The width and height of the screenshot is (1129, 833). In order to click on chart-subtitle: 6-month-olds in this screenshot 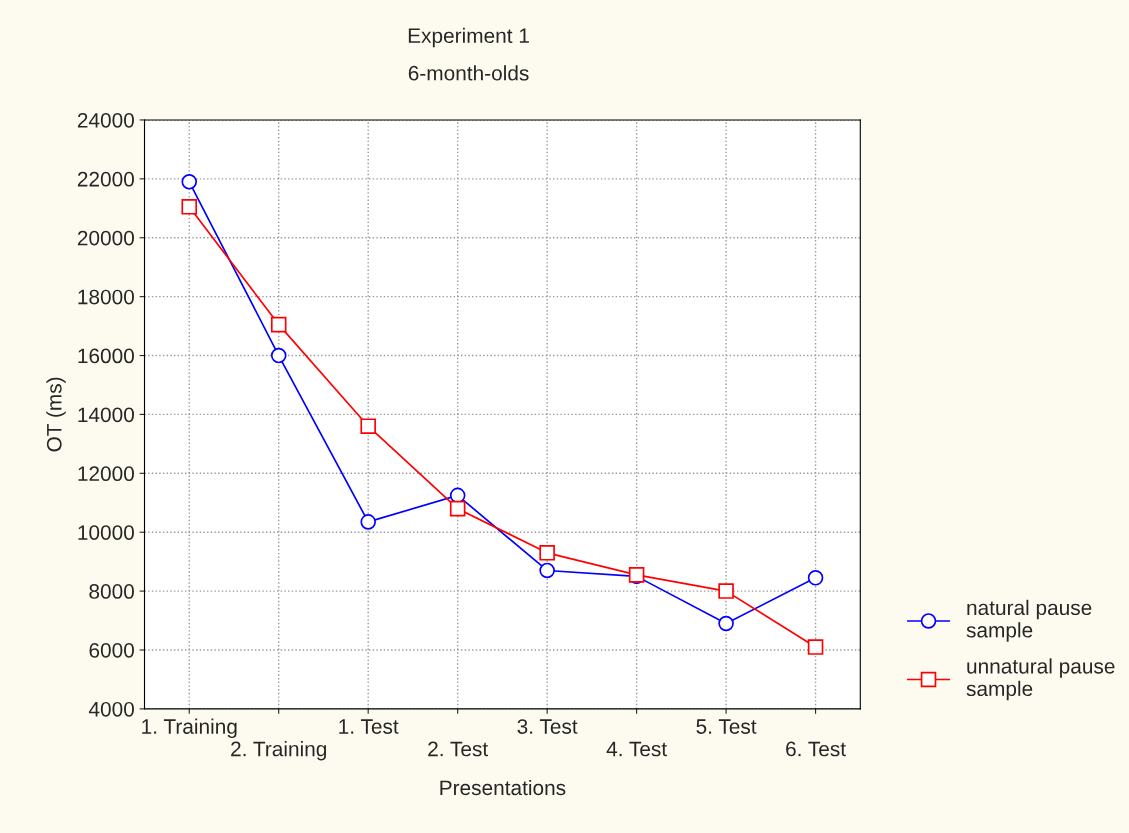, I will do `click(468, 73)`.